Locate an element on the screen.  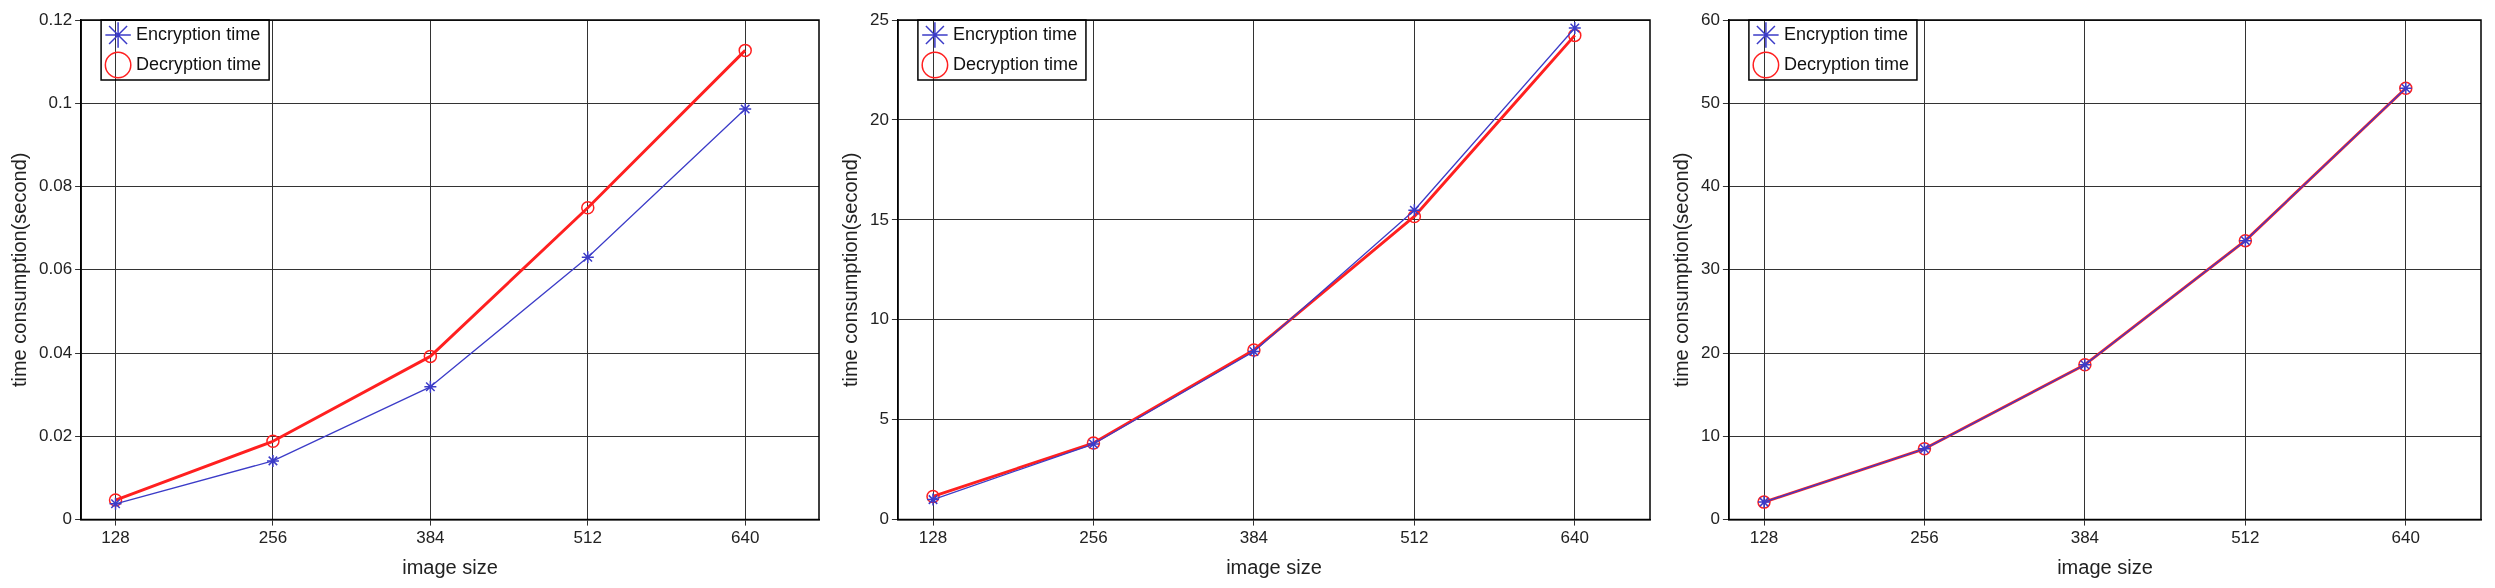
y-tick-label: 0.08 is located at coordinates (55, 186).